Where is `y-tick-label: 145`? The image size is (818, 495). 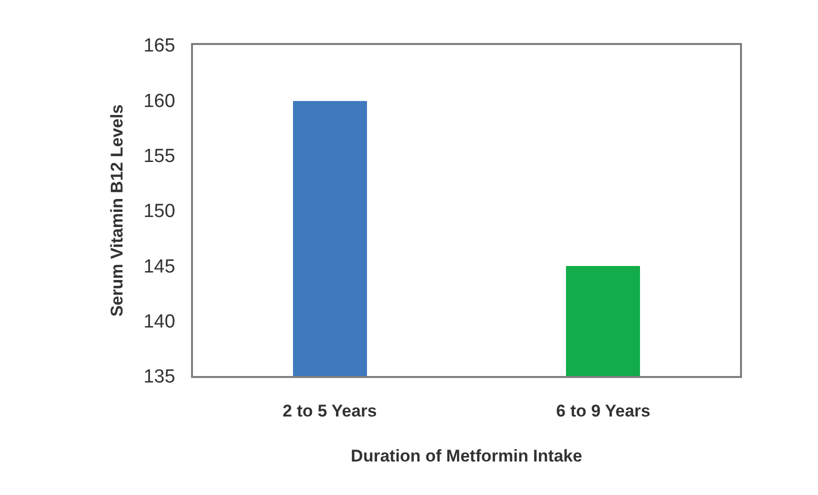
y-tick-label: 145 is located at coordinates (159, 267).